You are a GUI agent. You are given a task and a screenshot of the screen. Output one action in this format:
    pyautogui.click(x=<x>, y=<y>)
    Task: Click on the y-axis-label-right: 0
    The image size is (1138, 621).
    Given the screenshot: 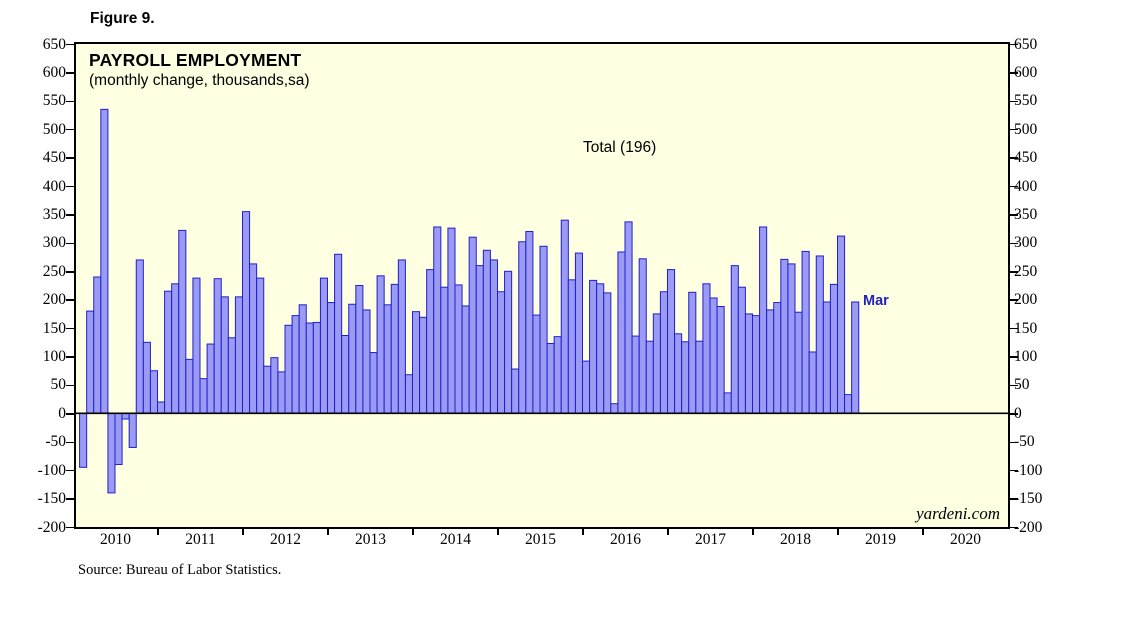 What is the action you would take?
    pyautogui.click(x=1018, y=413)
    